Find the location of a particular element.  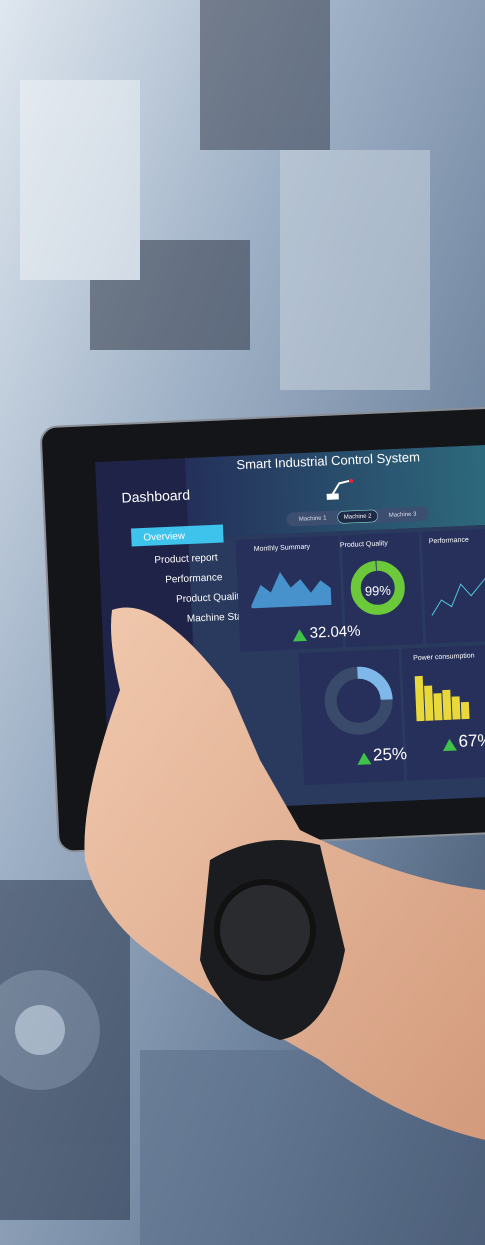

ring-label: 99% is located at coordinates (378, 591).